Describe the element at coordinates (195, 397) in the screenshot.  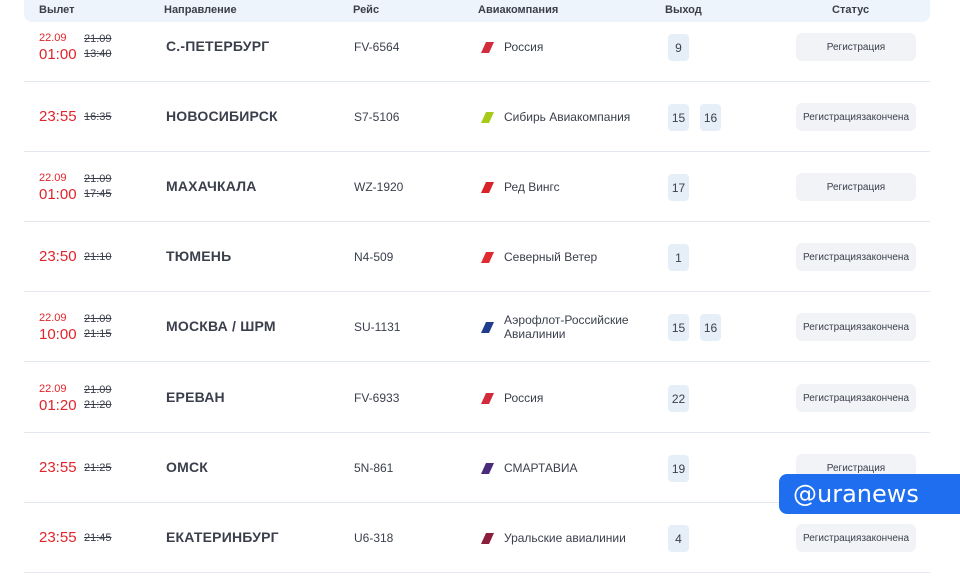
I see `destination: ЕРЕВАН` at that location.